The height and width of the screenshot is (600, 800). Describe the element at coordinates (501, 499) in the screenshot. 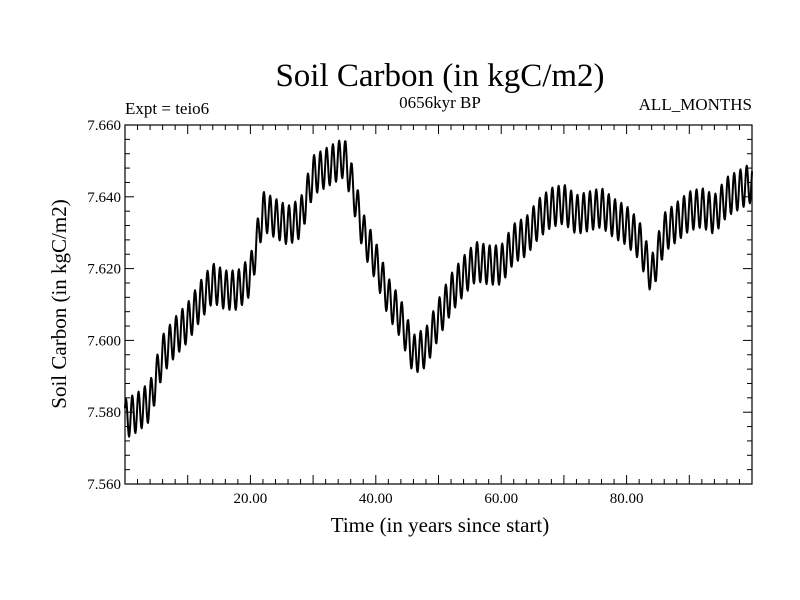

I see `x-tick-label: 60.00` at that location.